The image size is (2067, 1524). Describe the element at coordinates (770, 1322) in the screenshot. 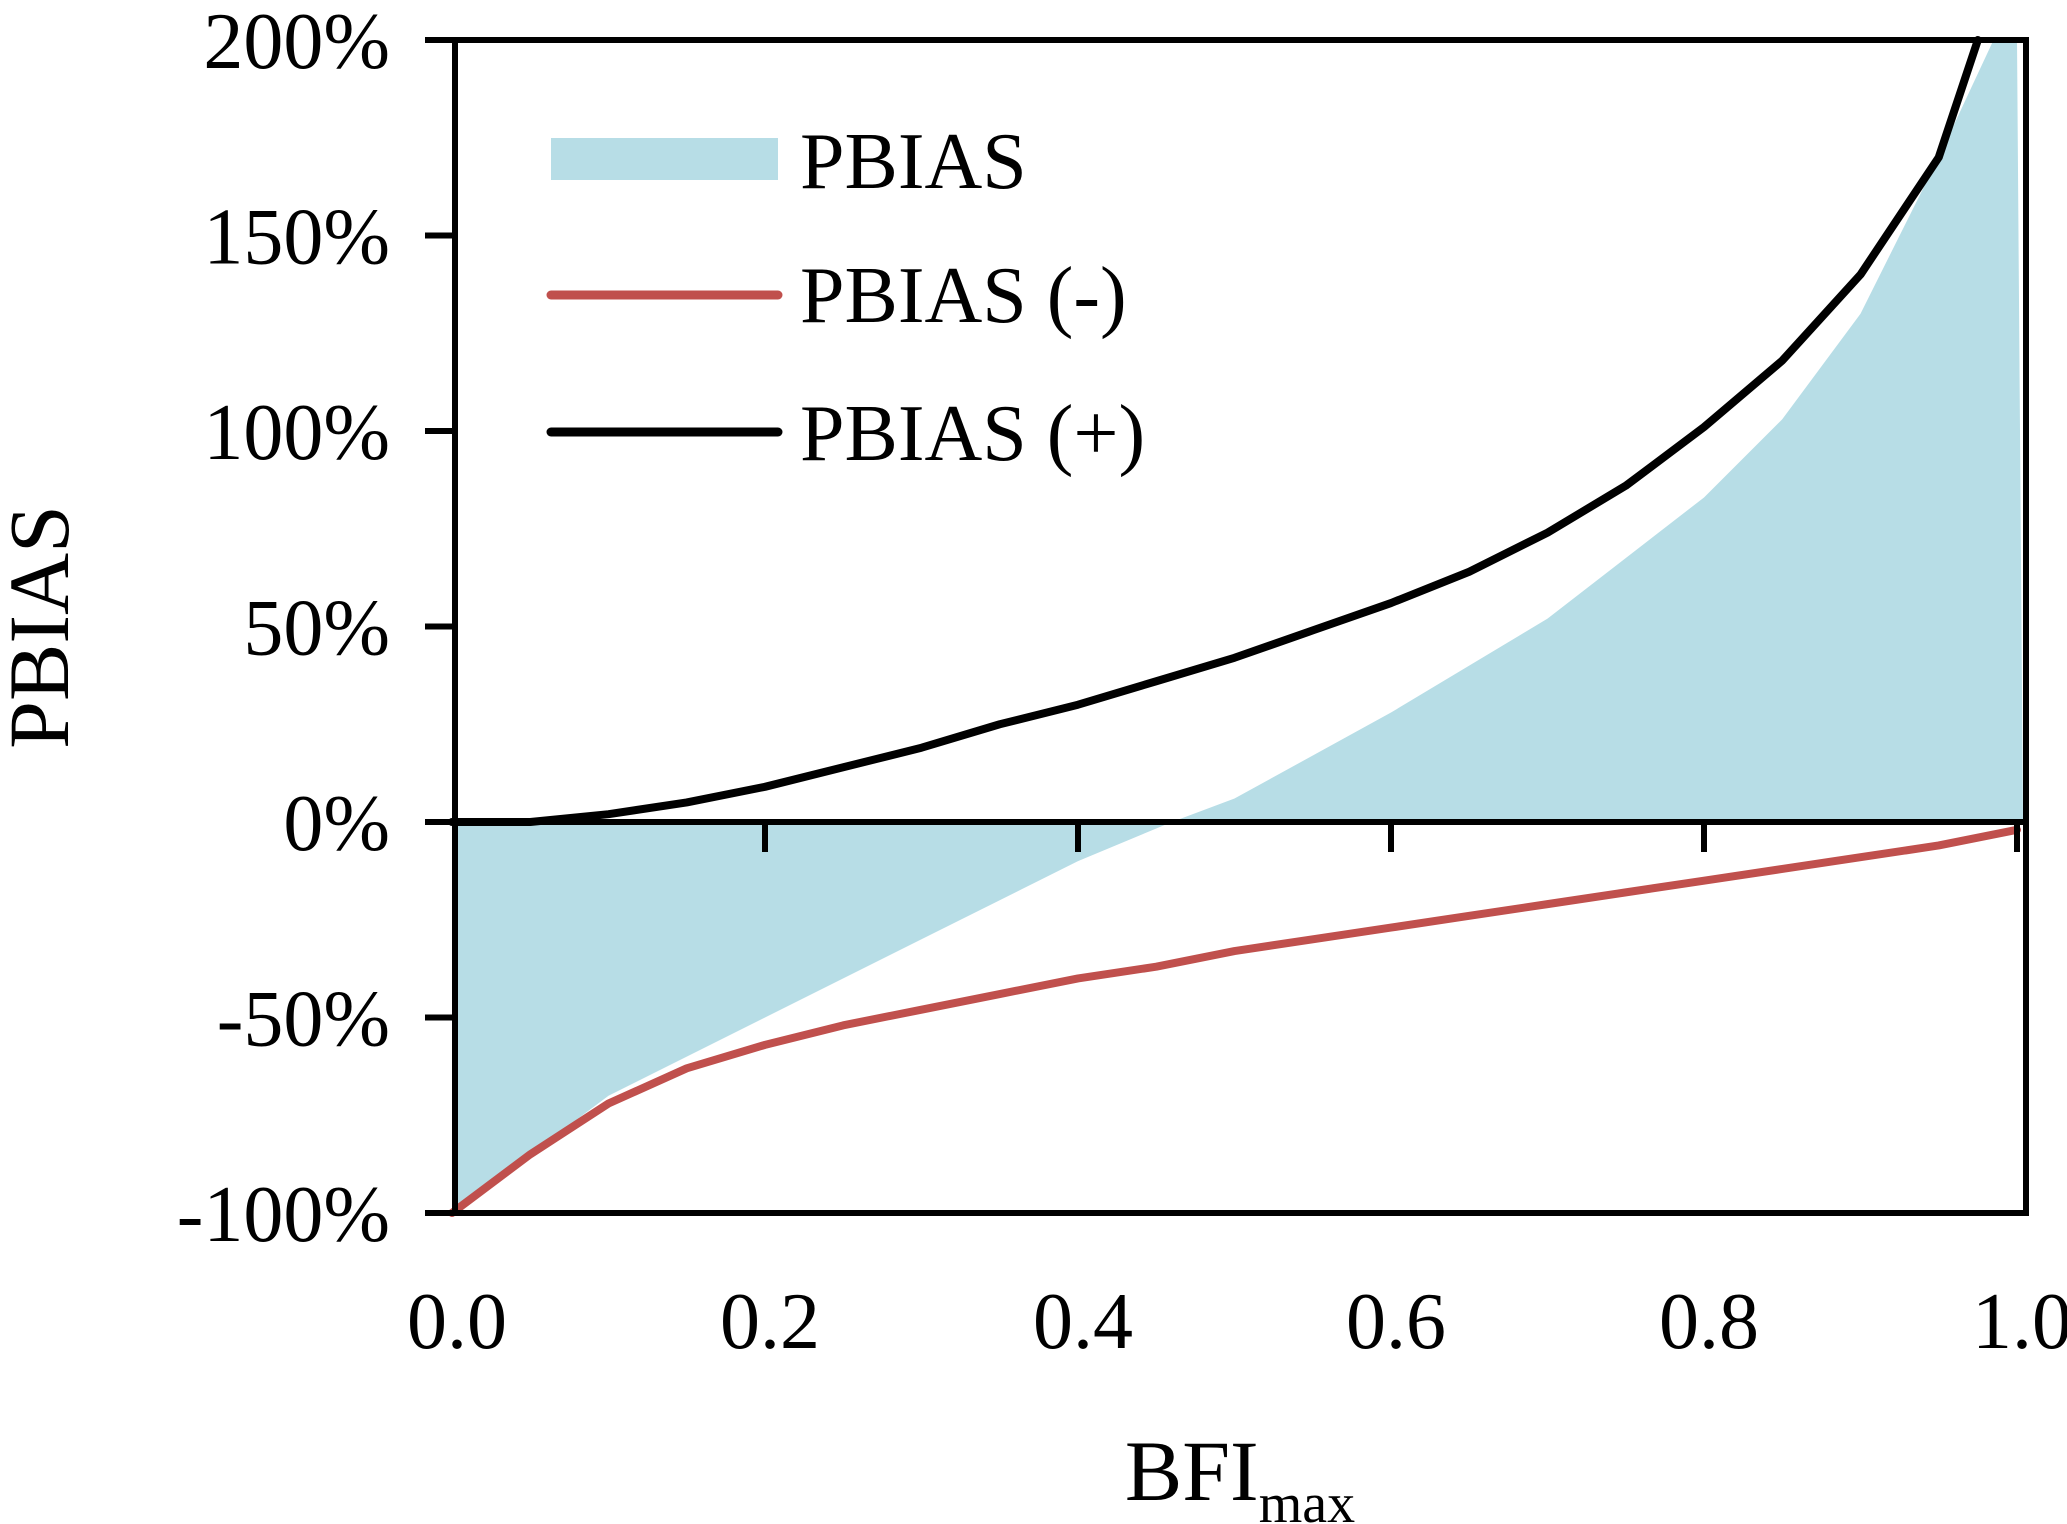

I see `x-tick-label: 0.2` at that location.